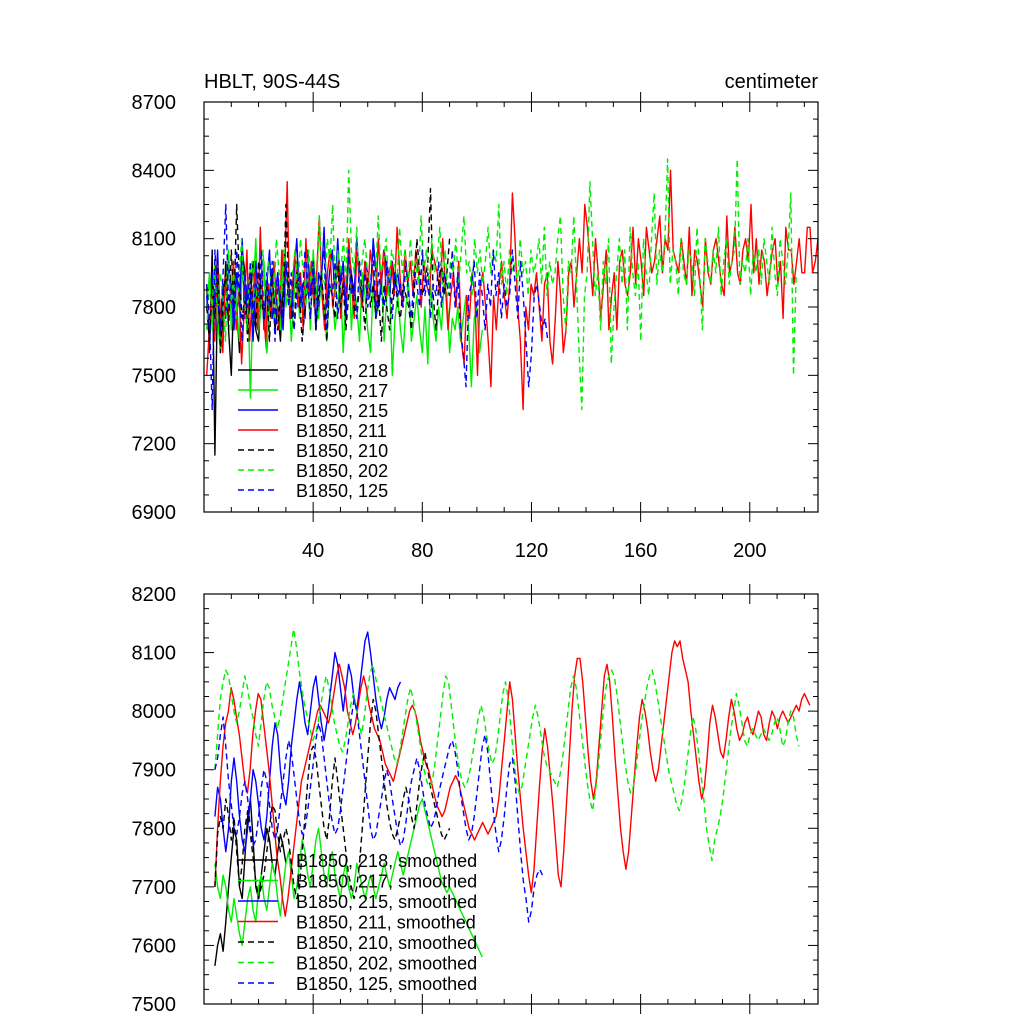  Describe the element at coordinates (154, 771) in the screenshot. I see `y-tick-label: 7900` at that location.